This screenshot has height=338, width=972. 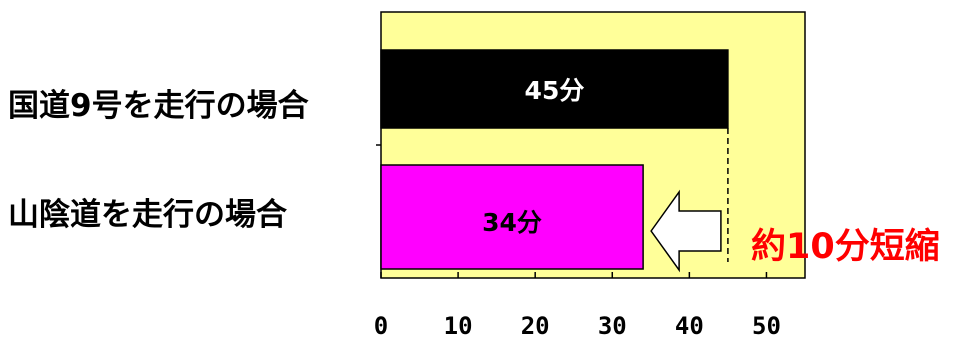 What do you see at coordinates (381, 325) in the screenshot?
I see `x-tick-label: 0` at bounding box center [381, 325].